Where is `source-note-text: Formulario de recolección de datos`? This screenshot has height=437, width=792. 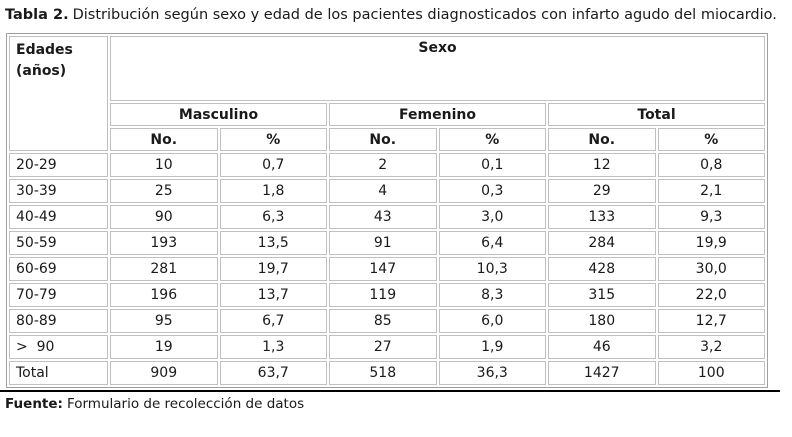
source-note-text: Formulario de recolección de datos is located at coordinates (185, 404).